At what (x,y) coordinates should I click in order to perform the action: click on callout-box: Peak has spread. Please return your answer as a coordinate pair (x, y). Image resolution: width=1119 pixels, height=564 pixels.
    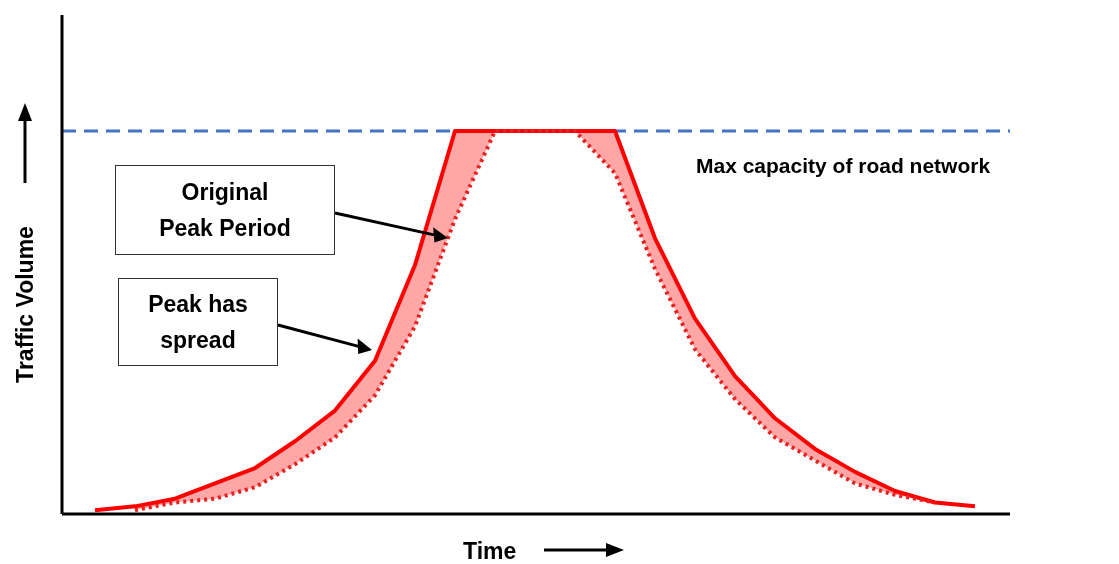
    Looking at the image, I should click on (198, 322).